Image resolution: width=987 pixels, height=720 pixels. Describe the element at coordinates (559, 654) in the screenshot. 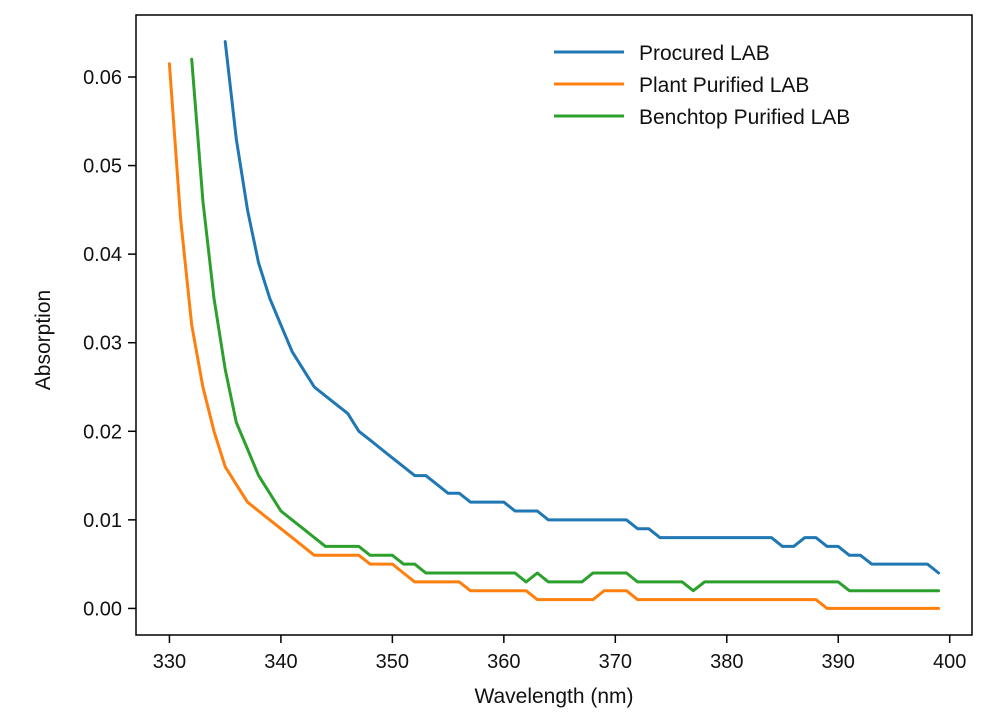

I see `x-axis: 330 340 350 360 370 380 390 400` at that location.